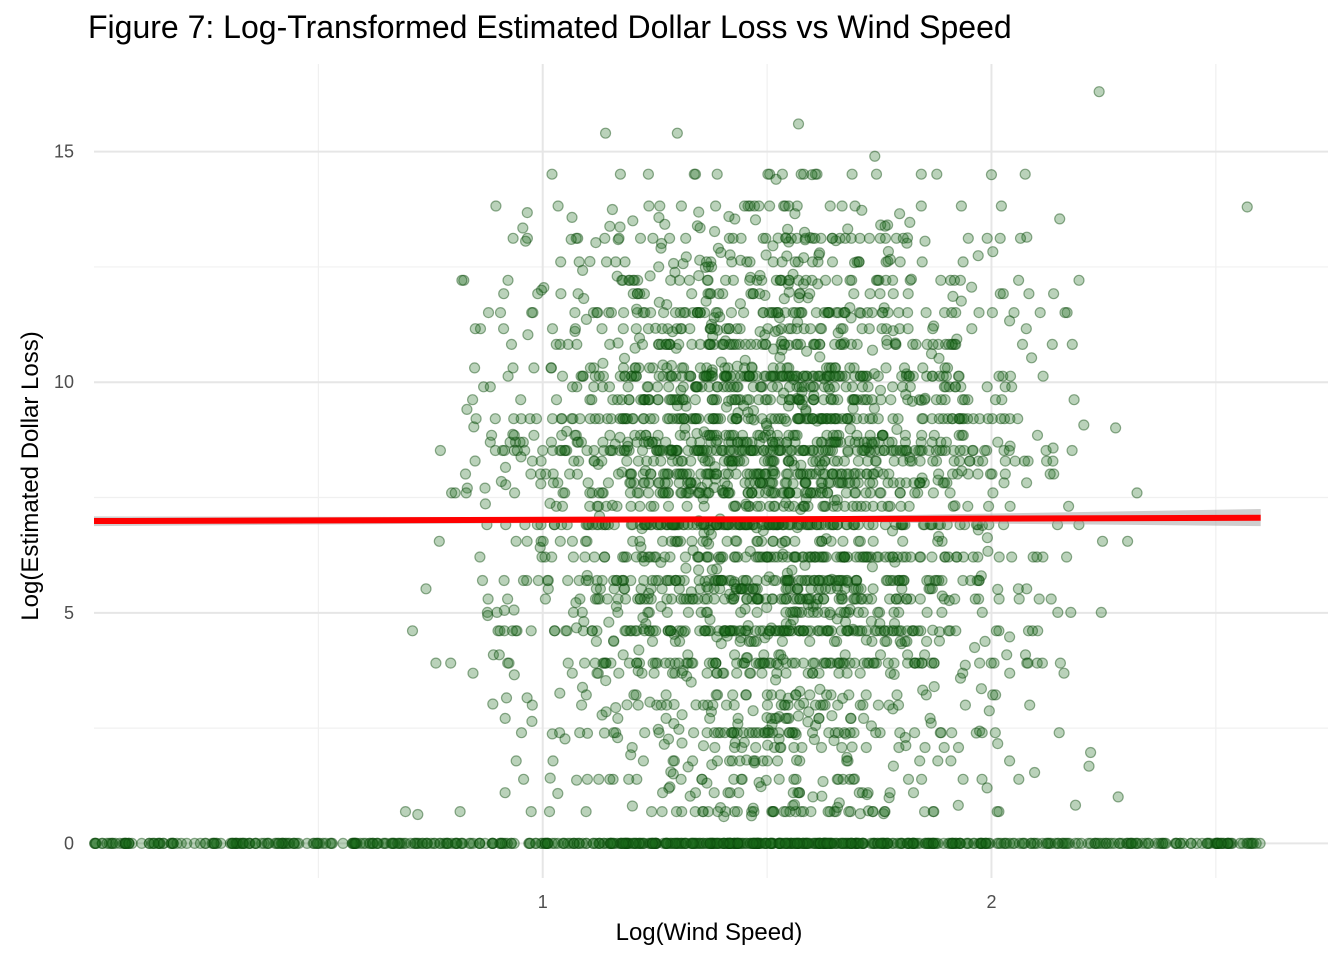 The width and height of the screenshot is (1344, 960). What do you see at coordinates (64, 152) in the screenshot?
I see `y-tick-label: 15` at bounding box center [64, 152].